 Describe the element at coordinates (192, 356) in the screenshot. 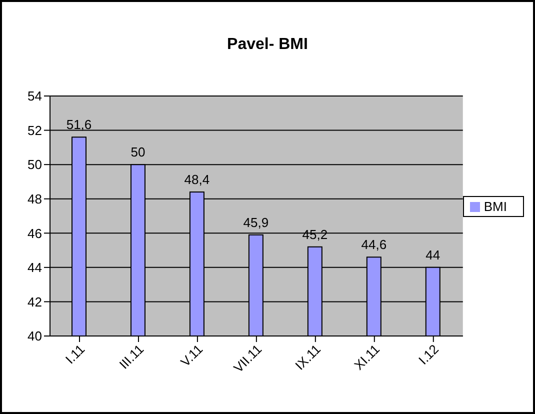

I see `x-tick-label: V.11` at that location.